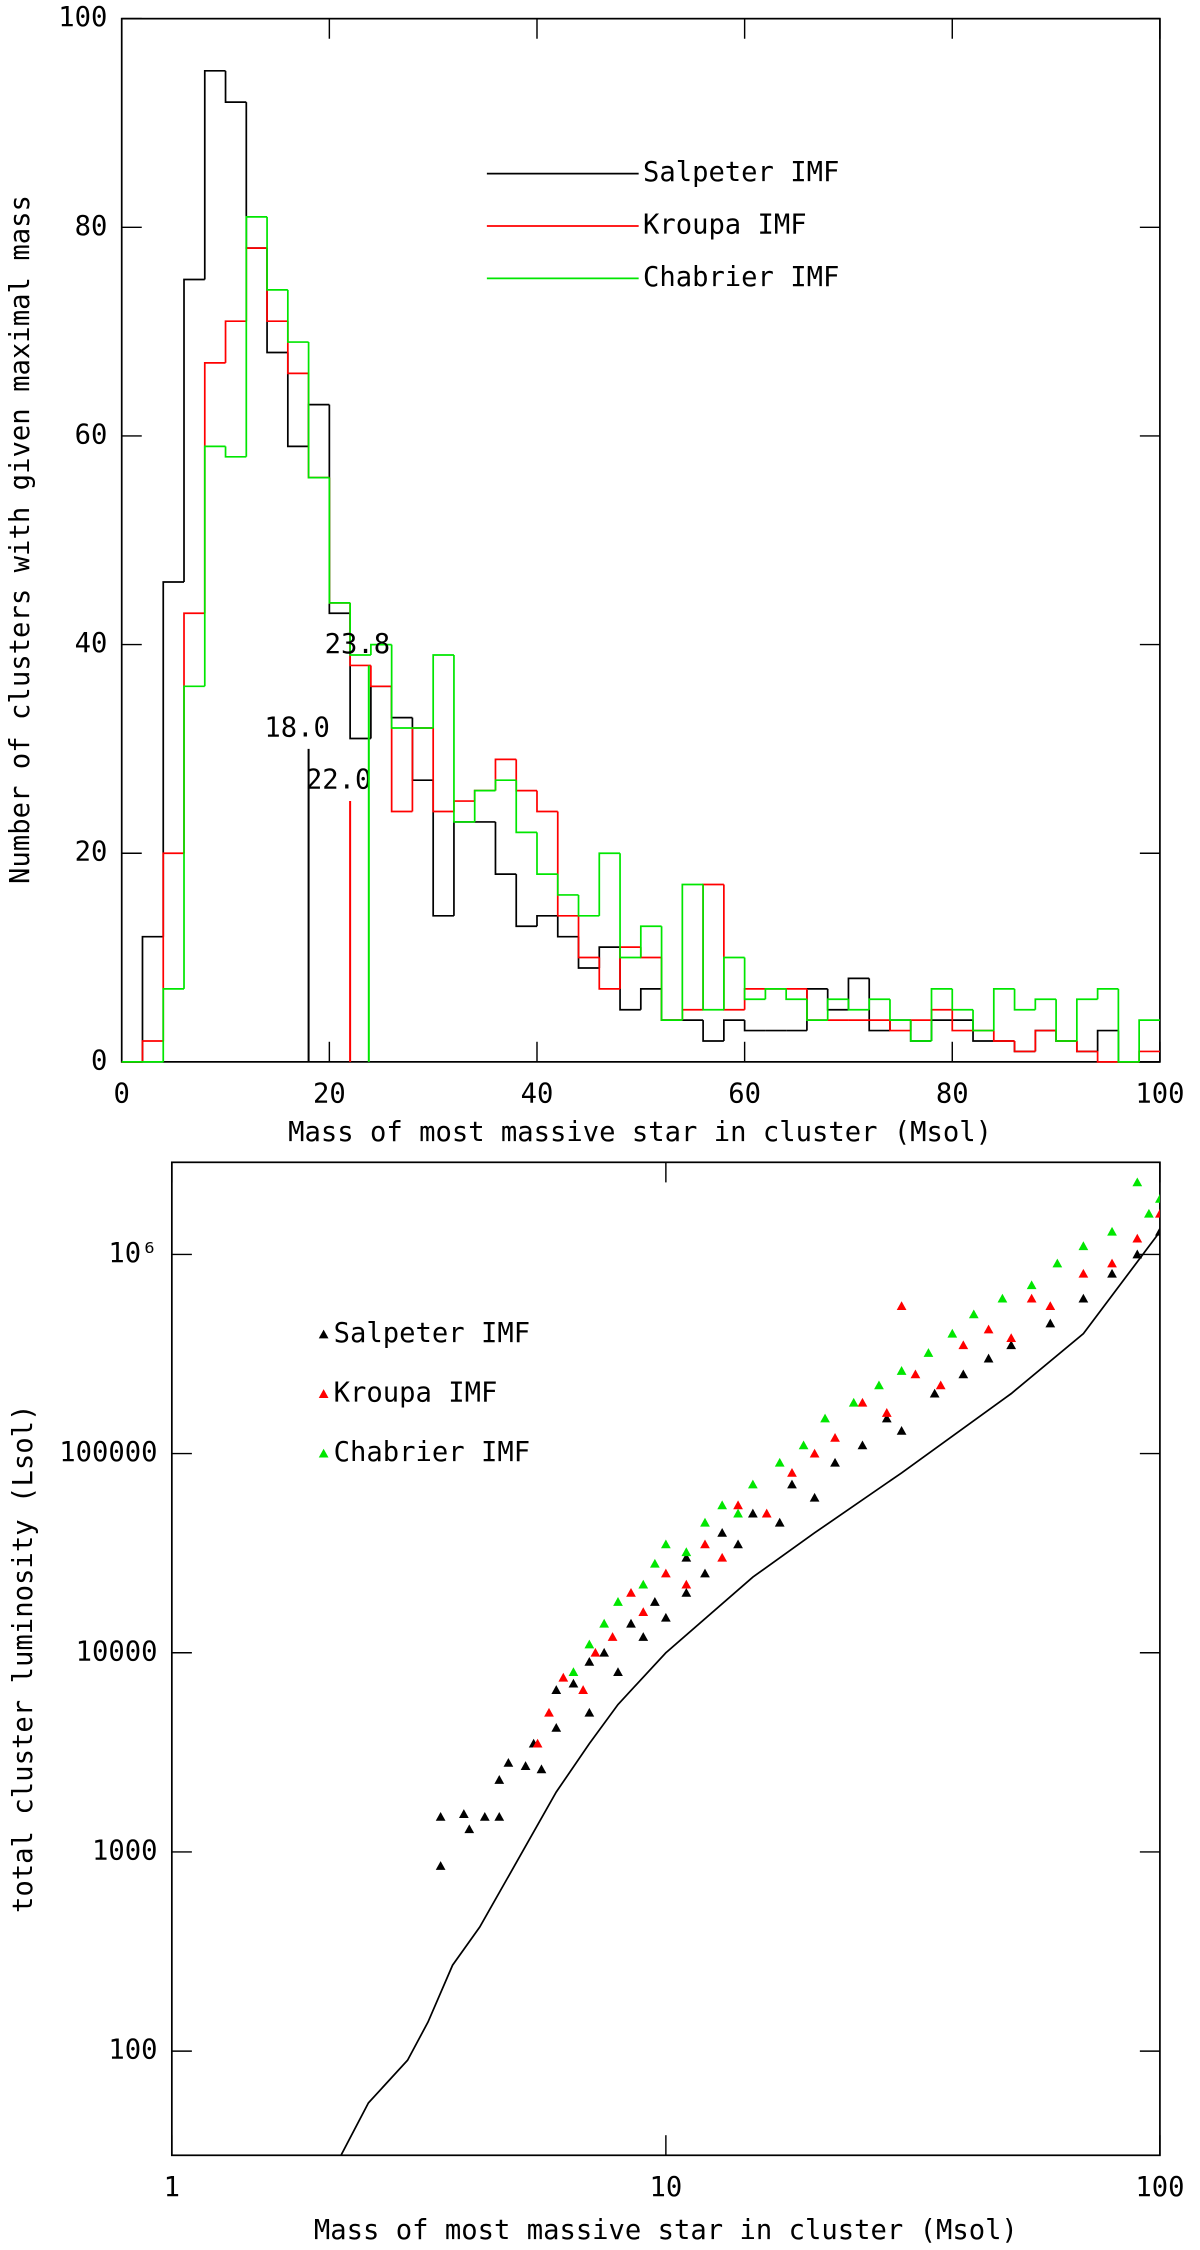 The width and height of the screenshot is (1200, 2250). I want to click on legend-label: Kroupa IMF, so click(416, 1393).